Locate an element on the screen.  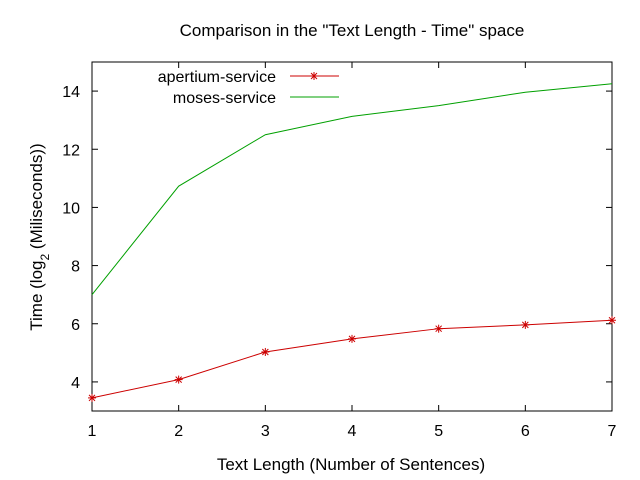
y-tick-label: 8 is located at coordinates (75, 267).